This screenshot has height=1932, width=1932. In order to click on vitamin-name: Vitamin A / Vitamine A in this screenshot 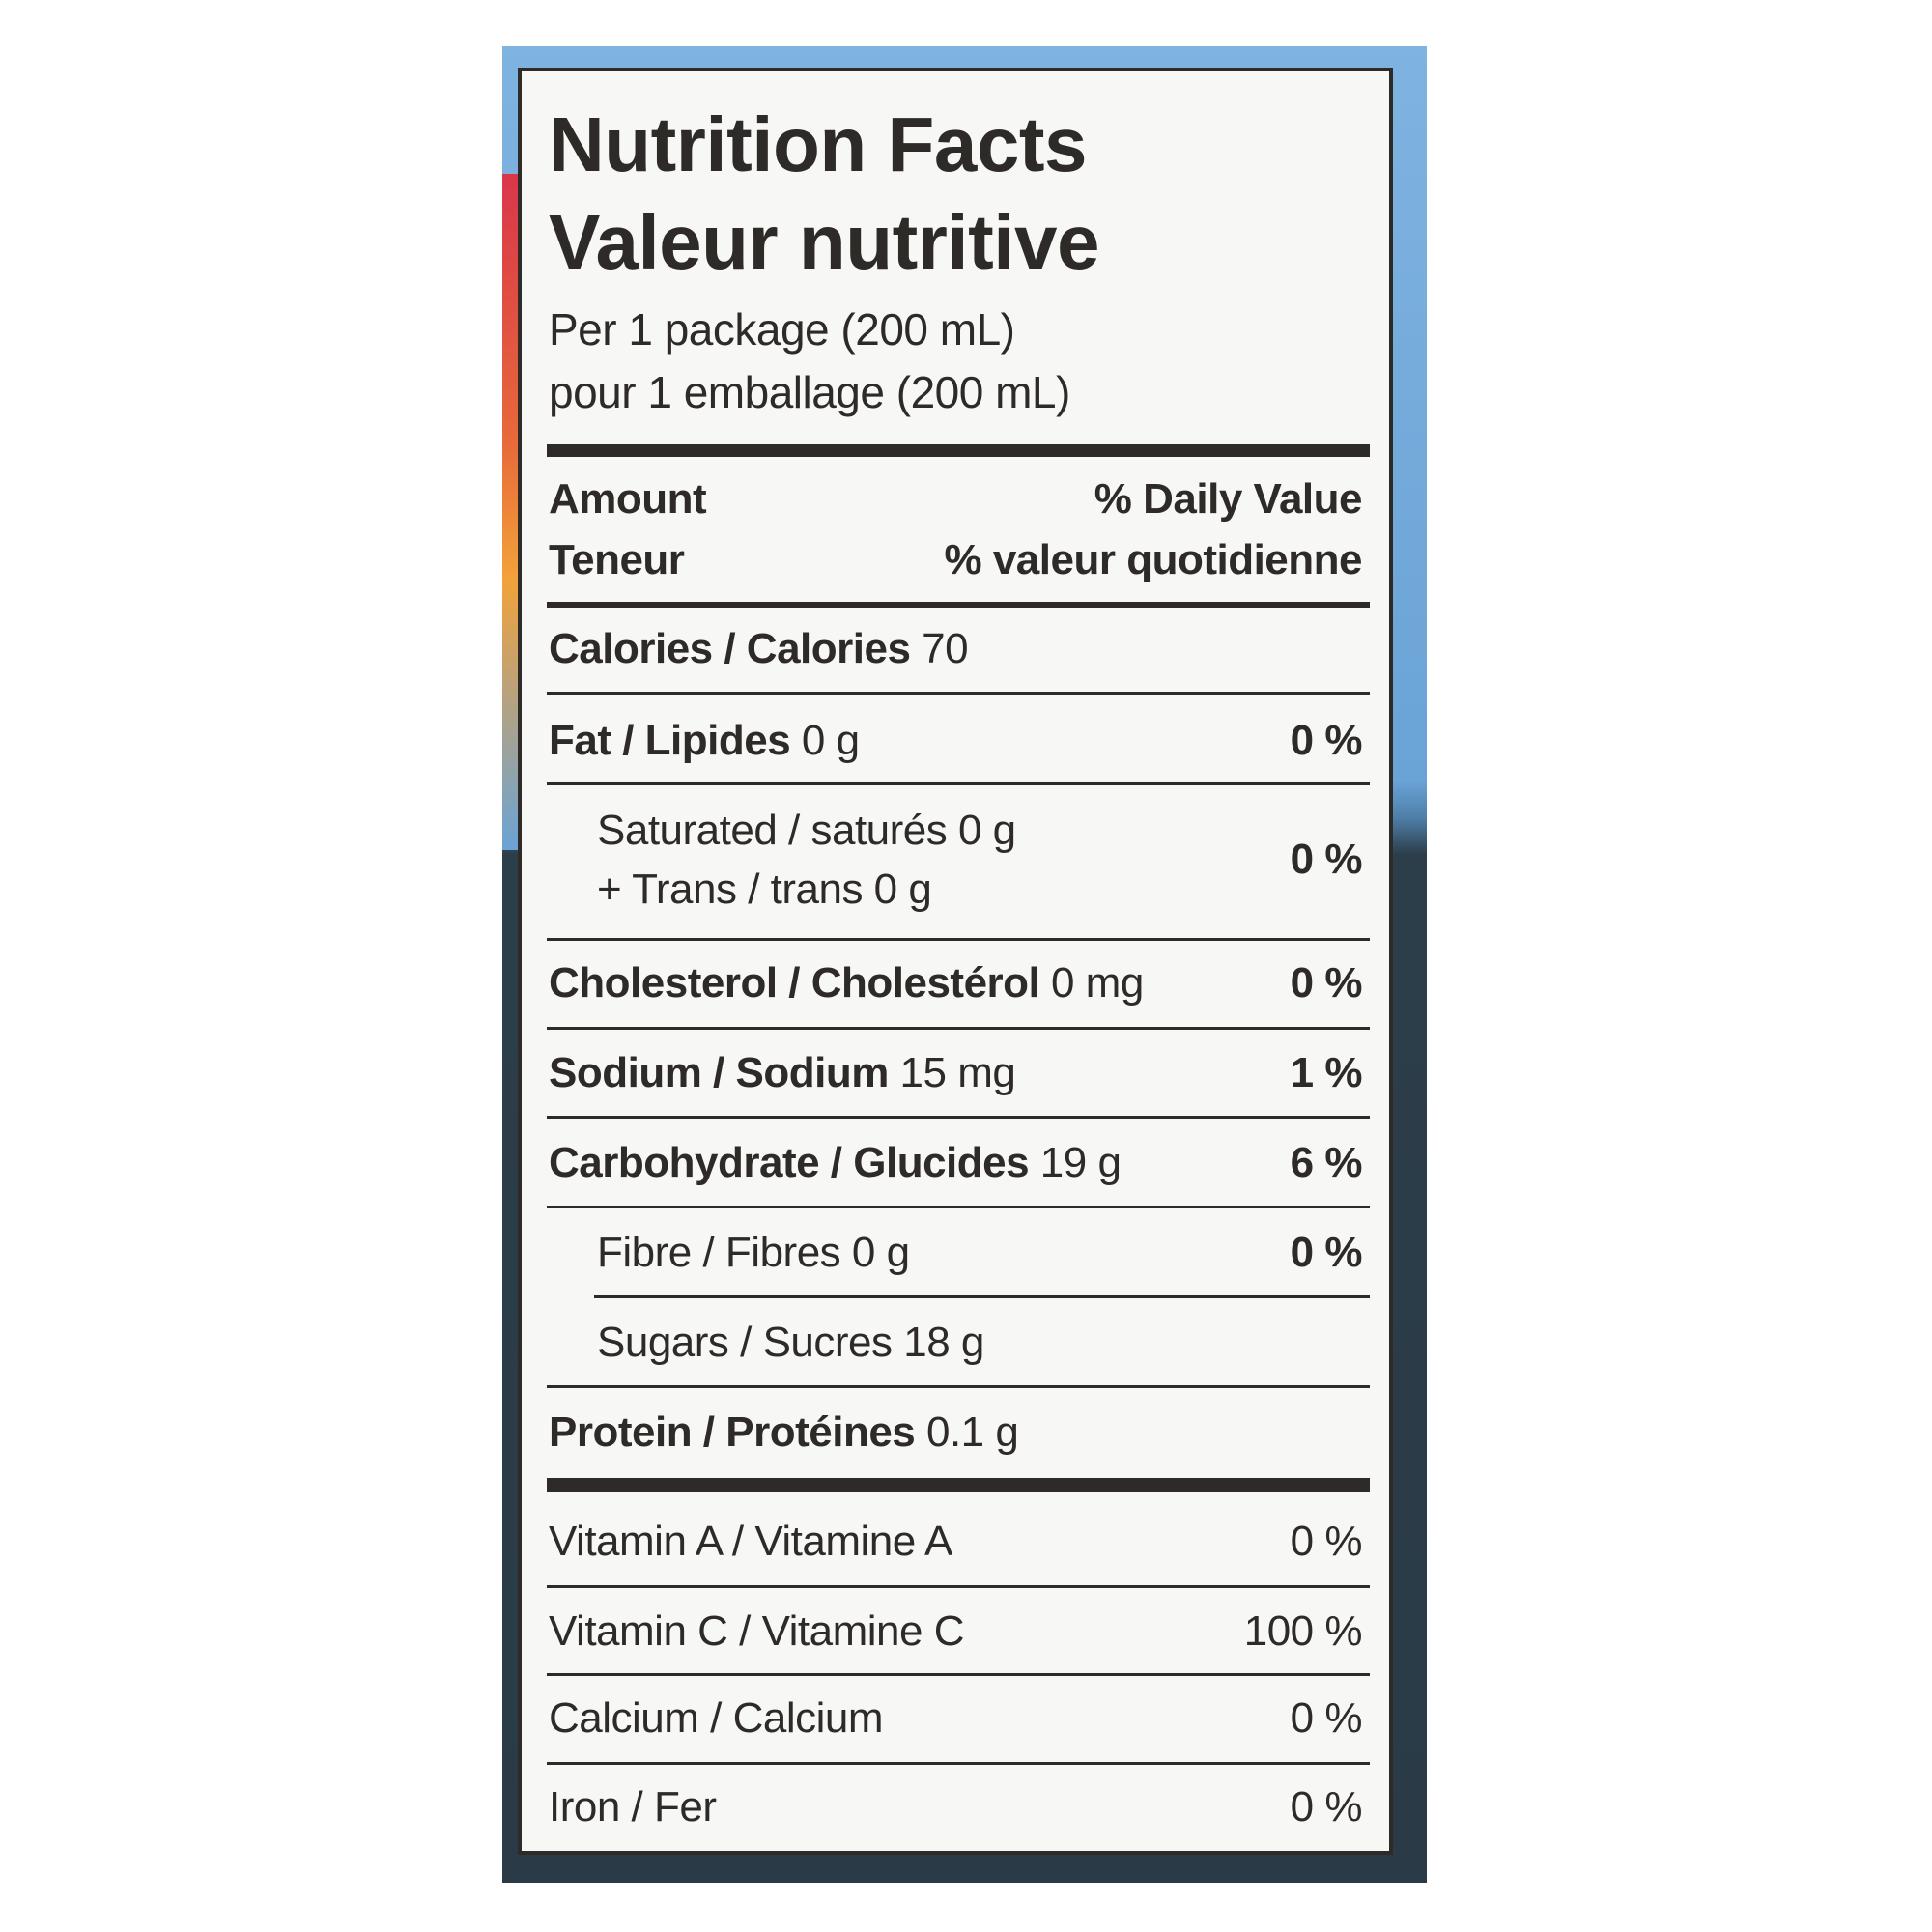, I will do `click(750, 1541)`.